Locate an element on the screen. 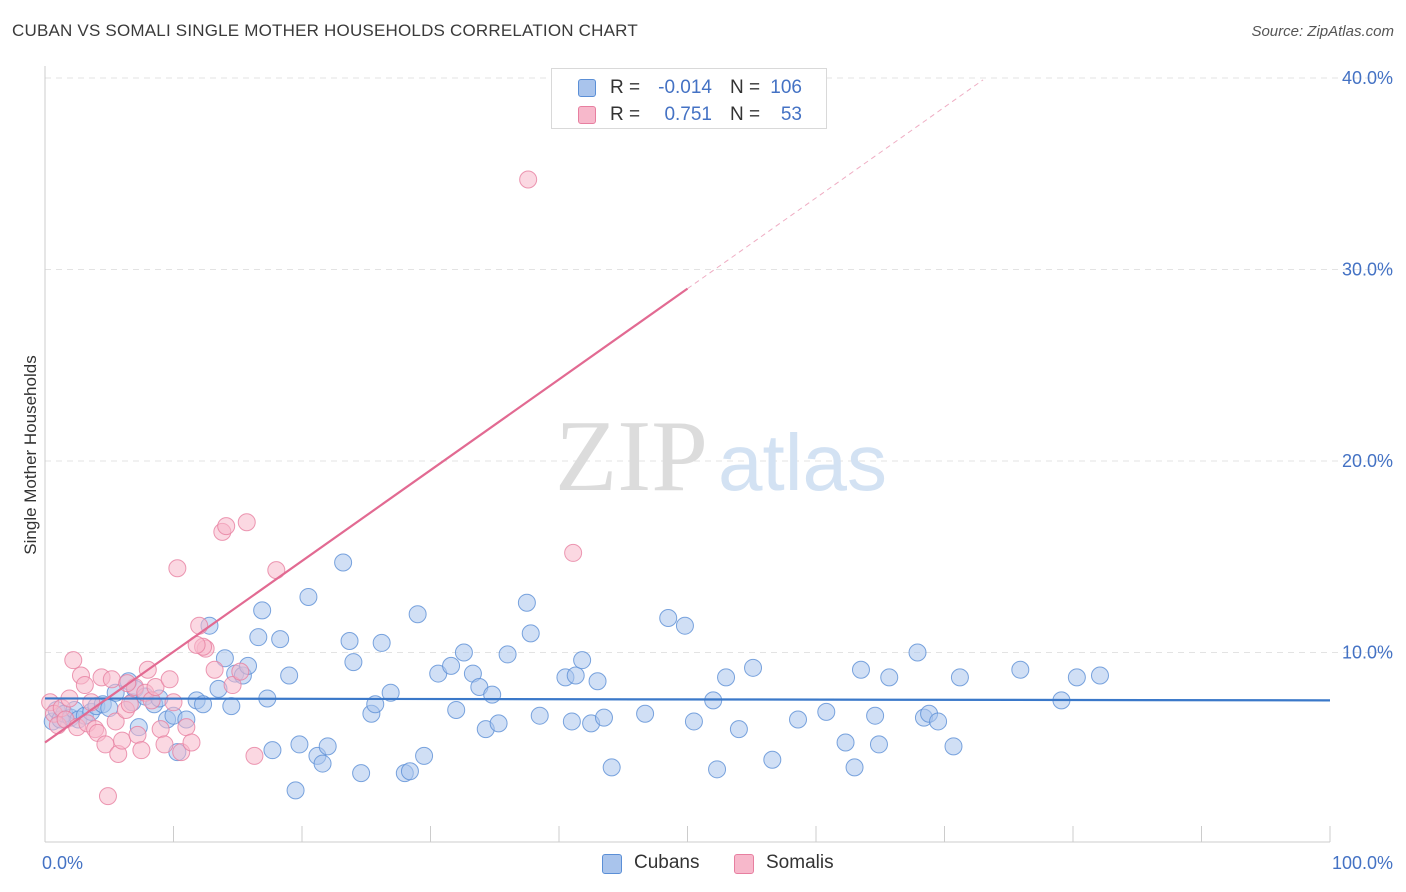 The height and width of the screenshot is (892, 1406). y-tick-label: 40.0% is located at coordinates (1367, 78).